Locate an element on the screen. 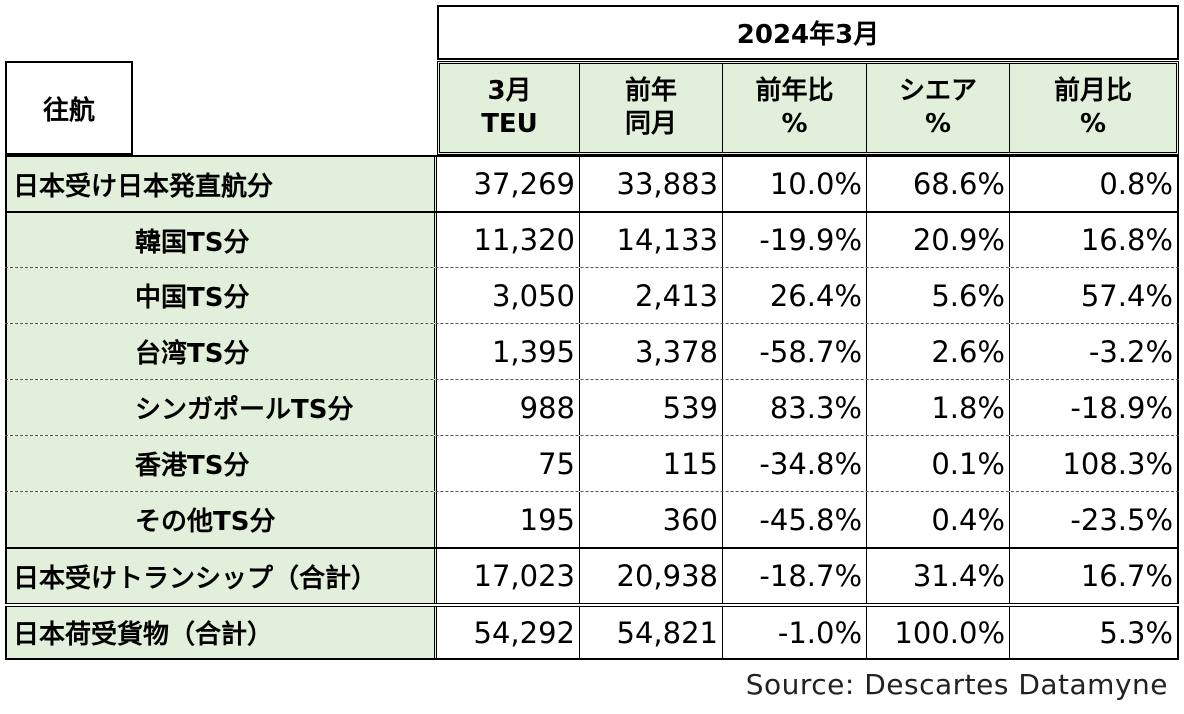 This screenshot has width=1184, height=714. table-row: シンガポールTS分 988 539 83.3% 1.8% -18.9% is located at coordinates (592, 407).